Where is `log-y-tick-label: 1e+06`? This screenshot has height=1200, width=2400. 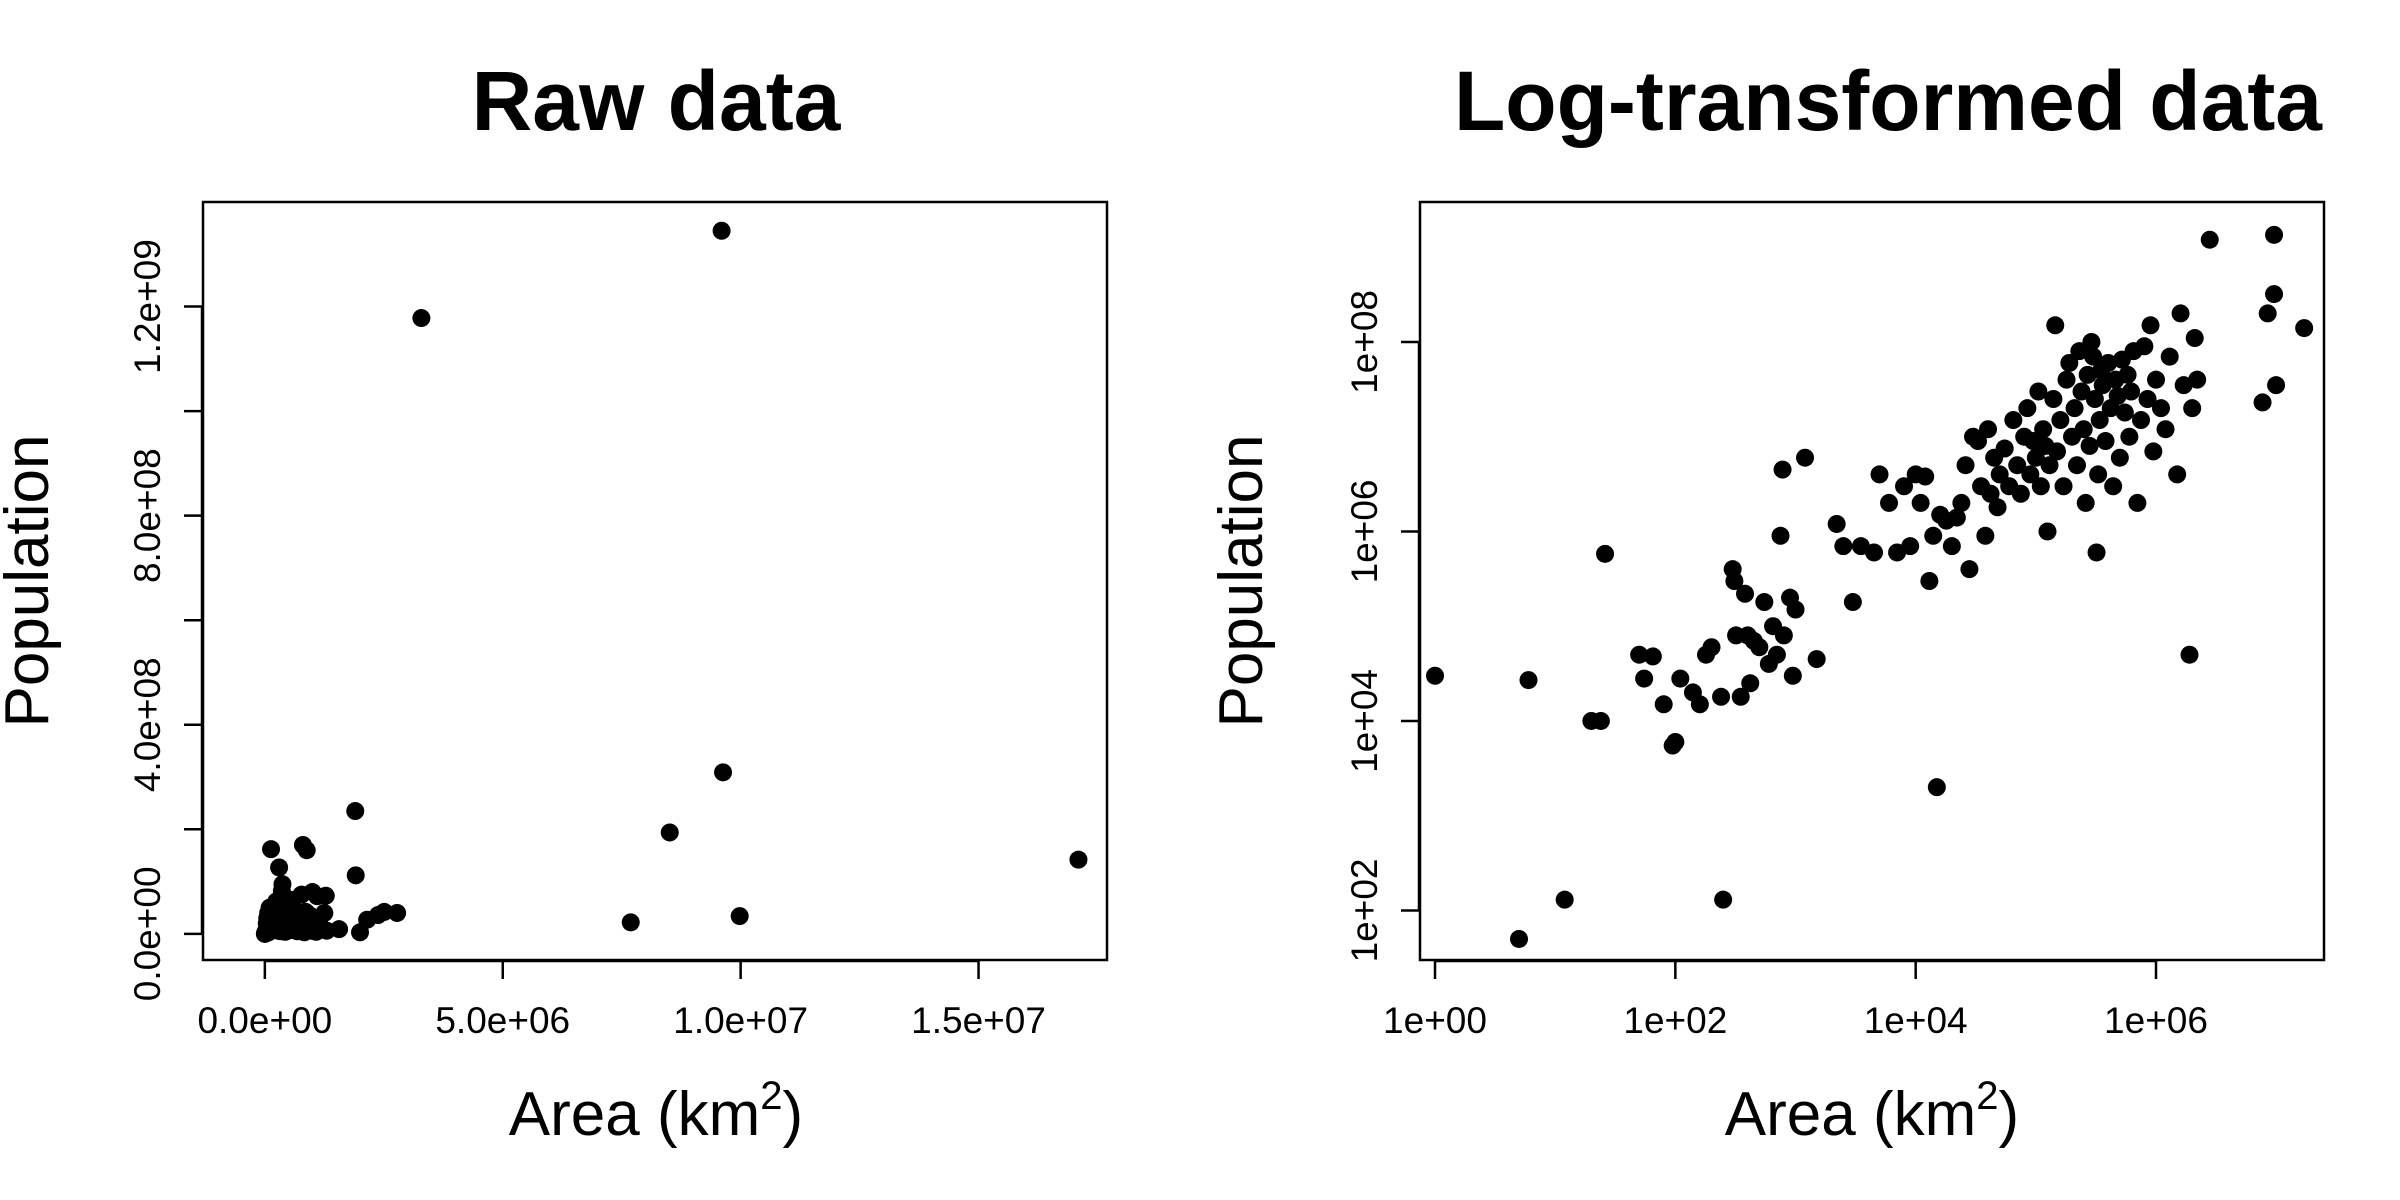 log-y-tick-label: 1e+06 is located at coordinates (1364, 531).